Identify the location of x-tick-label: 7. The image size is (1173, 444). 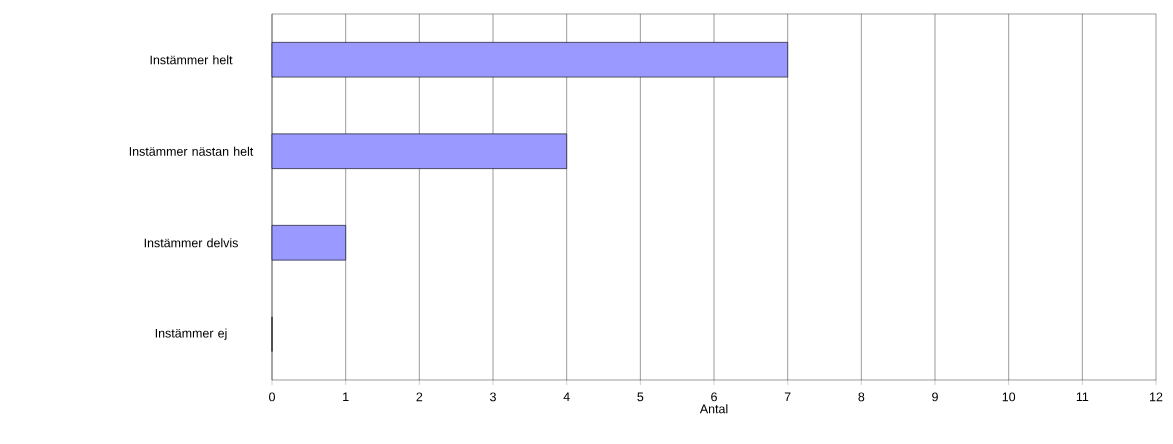
(787, 397).